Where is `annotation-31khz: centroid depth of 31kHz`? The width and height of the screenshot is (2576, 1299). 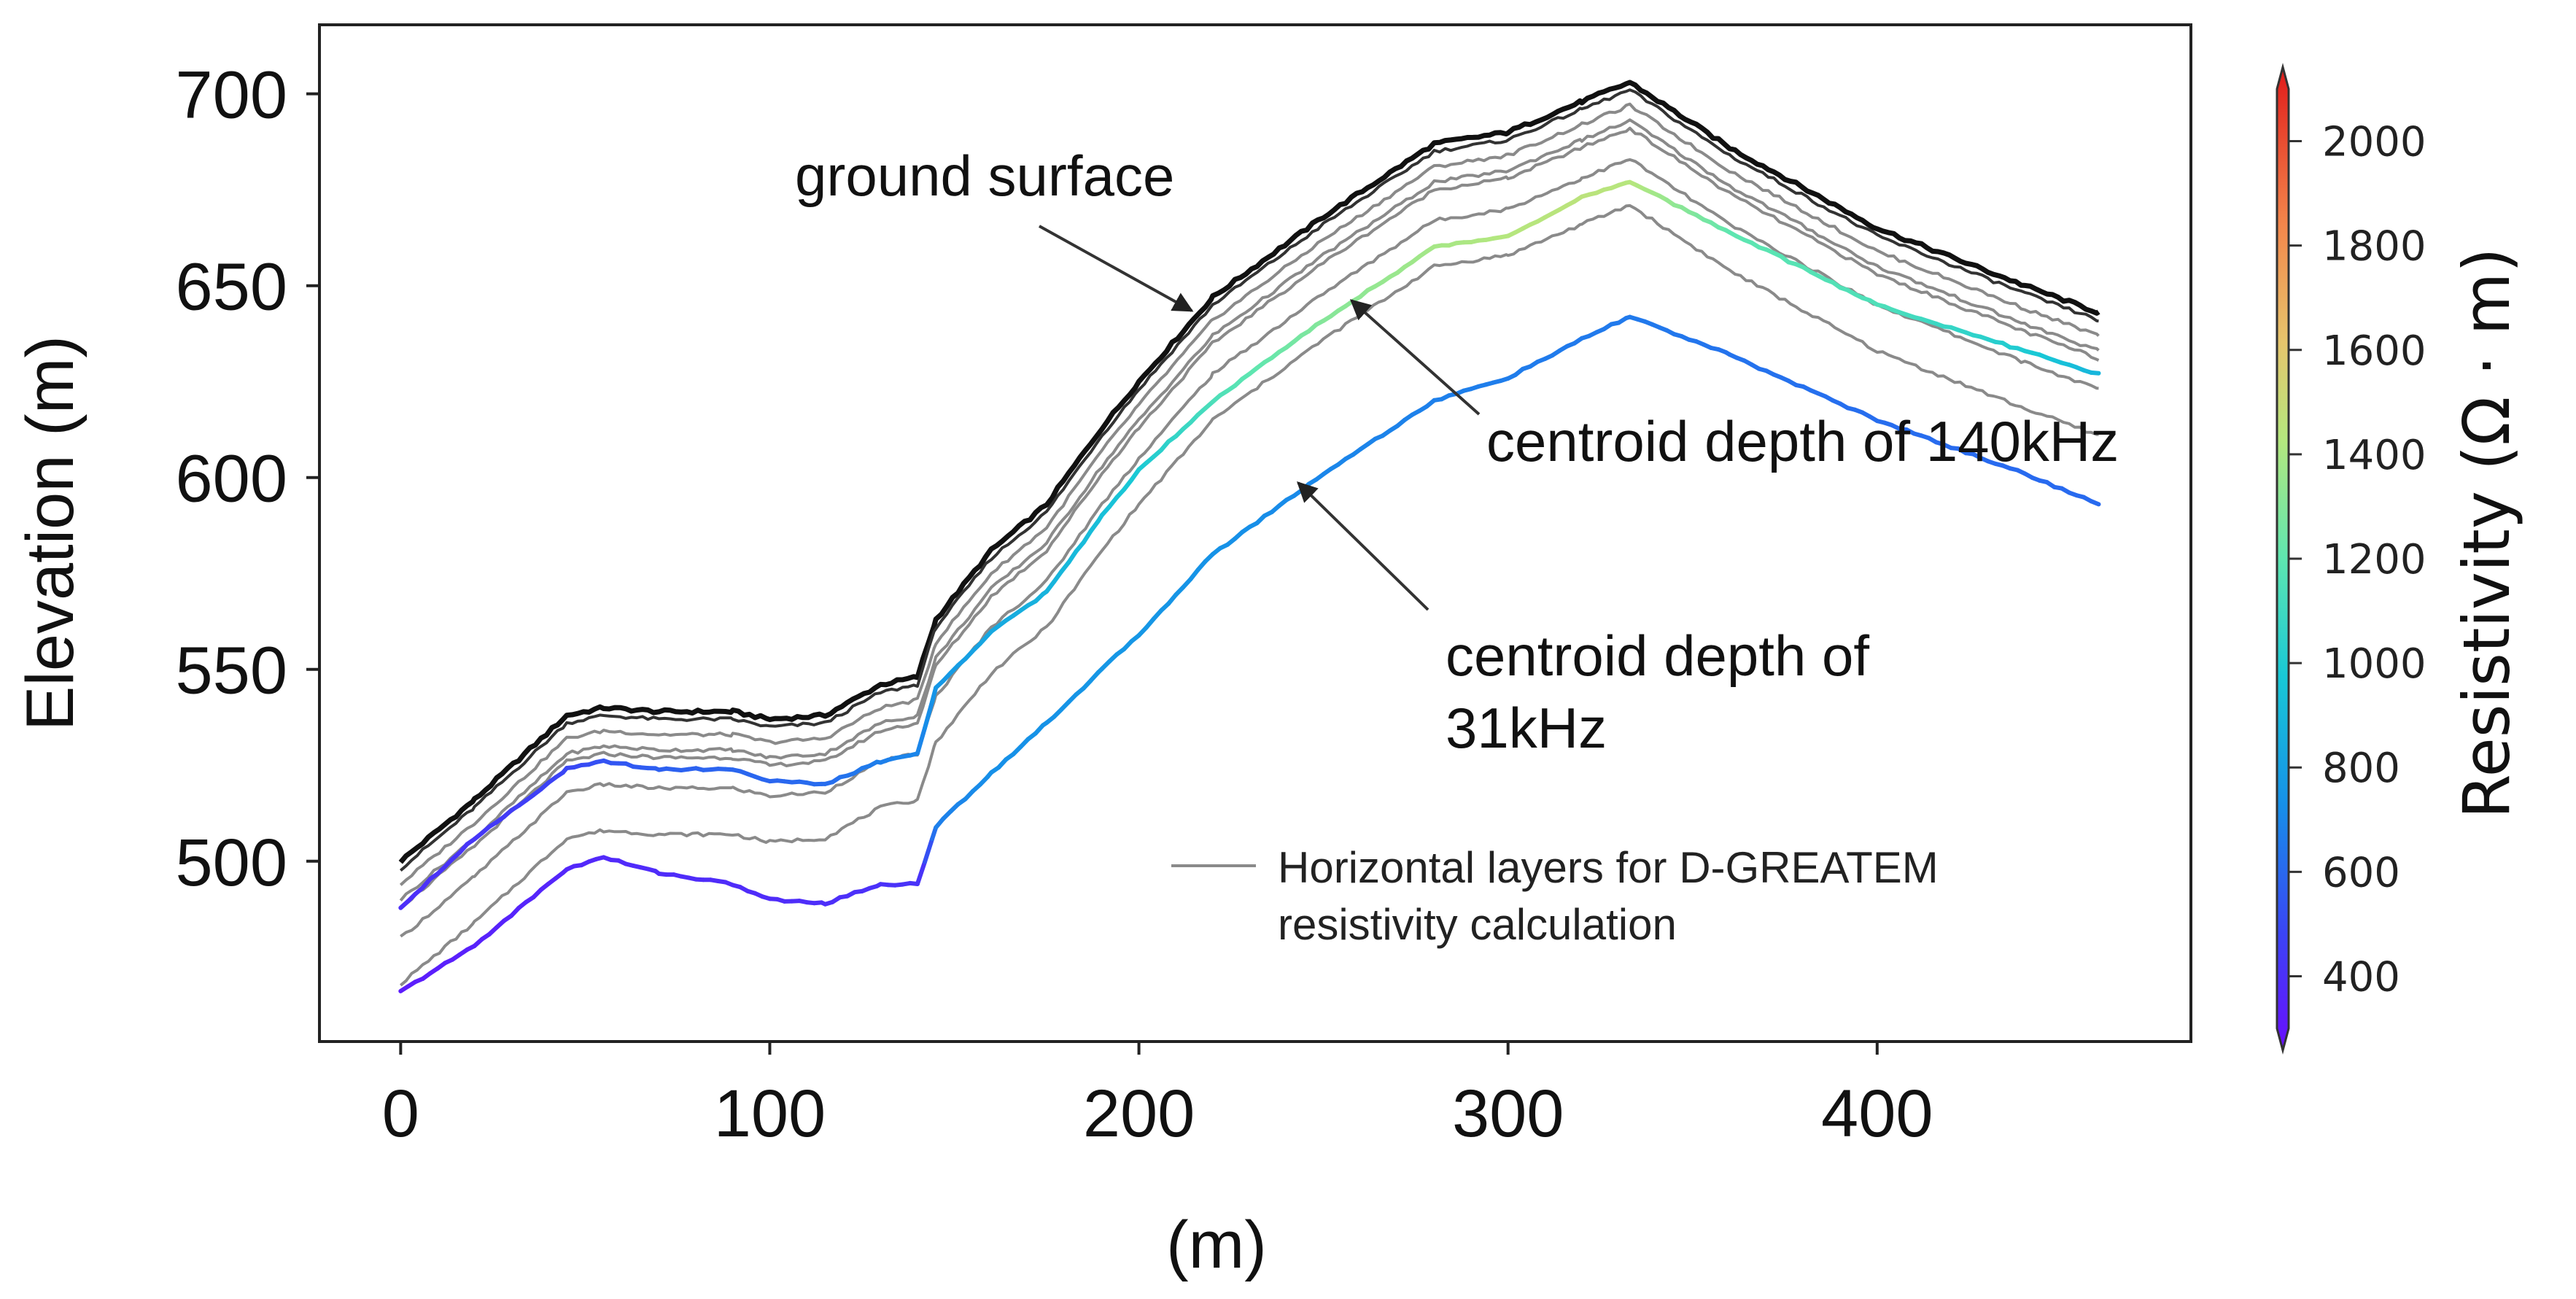
annotation-31khz: centroid depth of 31kHz is located at coordinates (1583, 620).